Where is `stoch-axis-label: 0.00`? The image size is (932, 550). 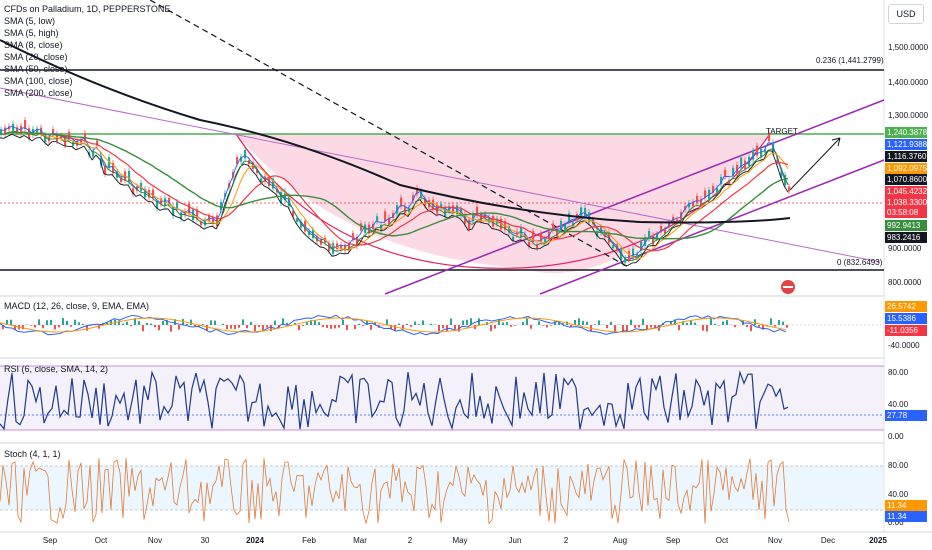 stoch-axis-label: 0.00 is located at coordinates (896, 522).